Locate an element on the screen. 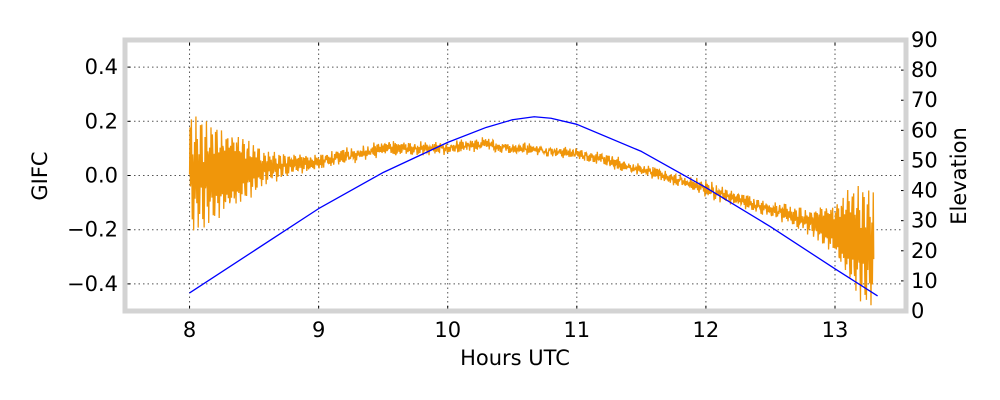 This screenshot has height=400, width=1000. y2-tick-label: 50 is located at coordinates (924, 160).